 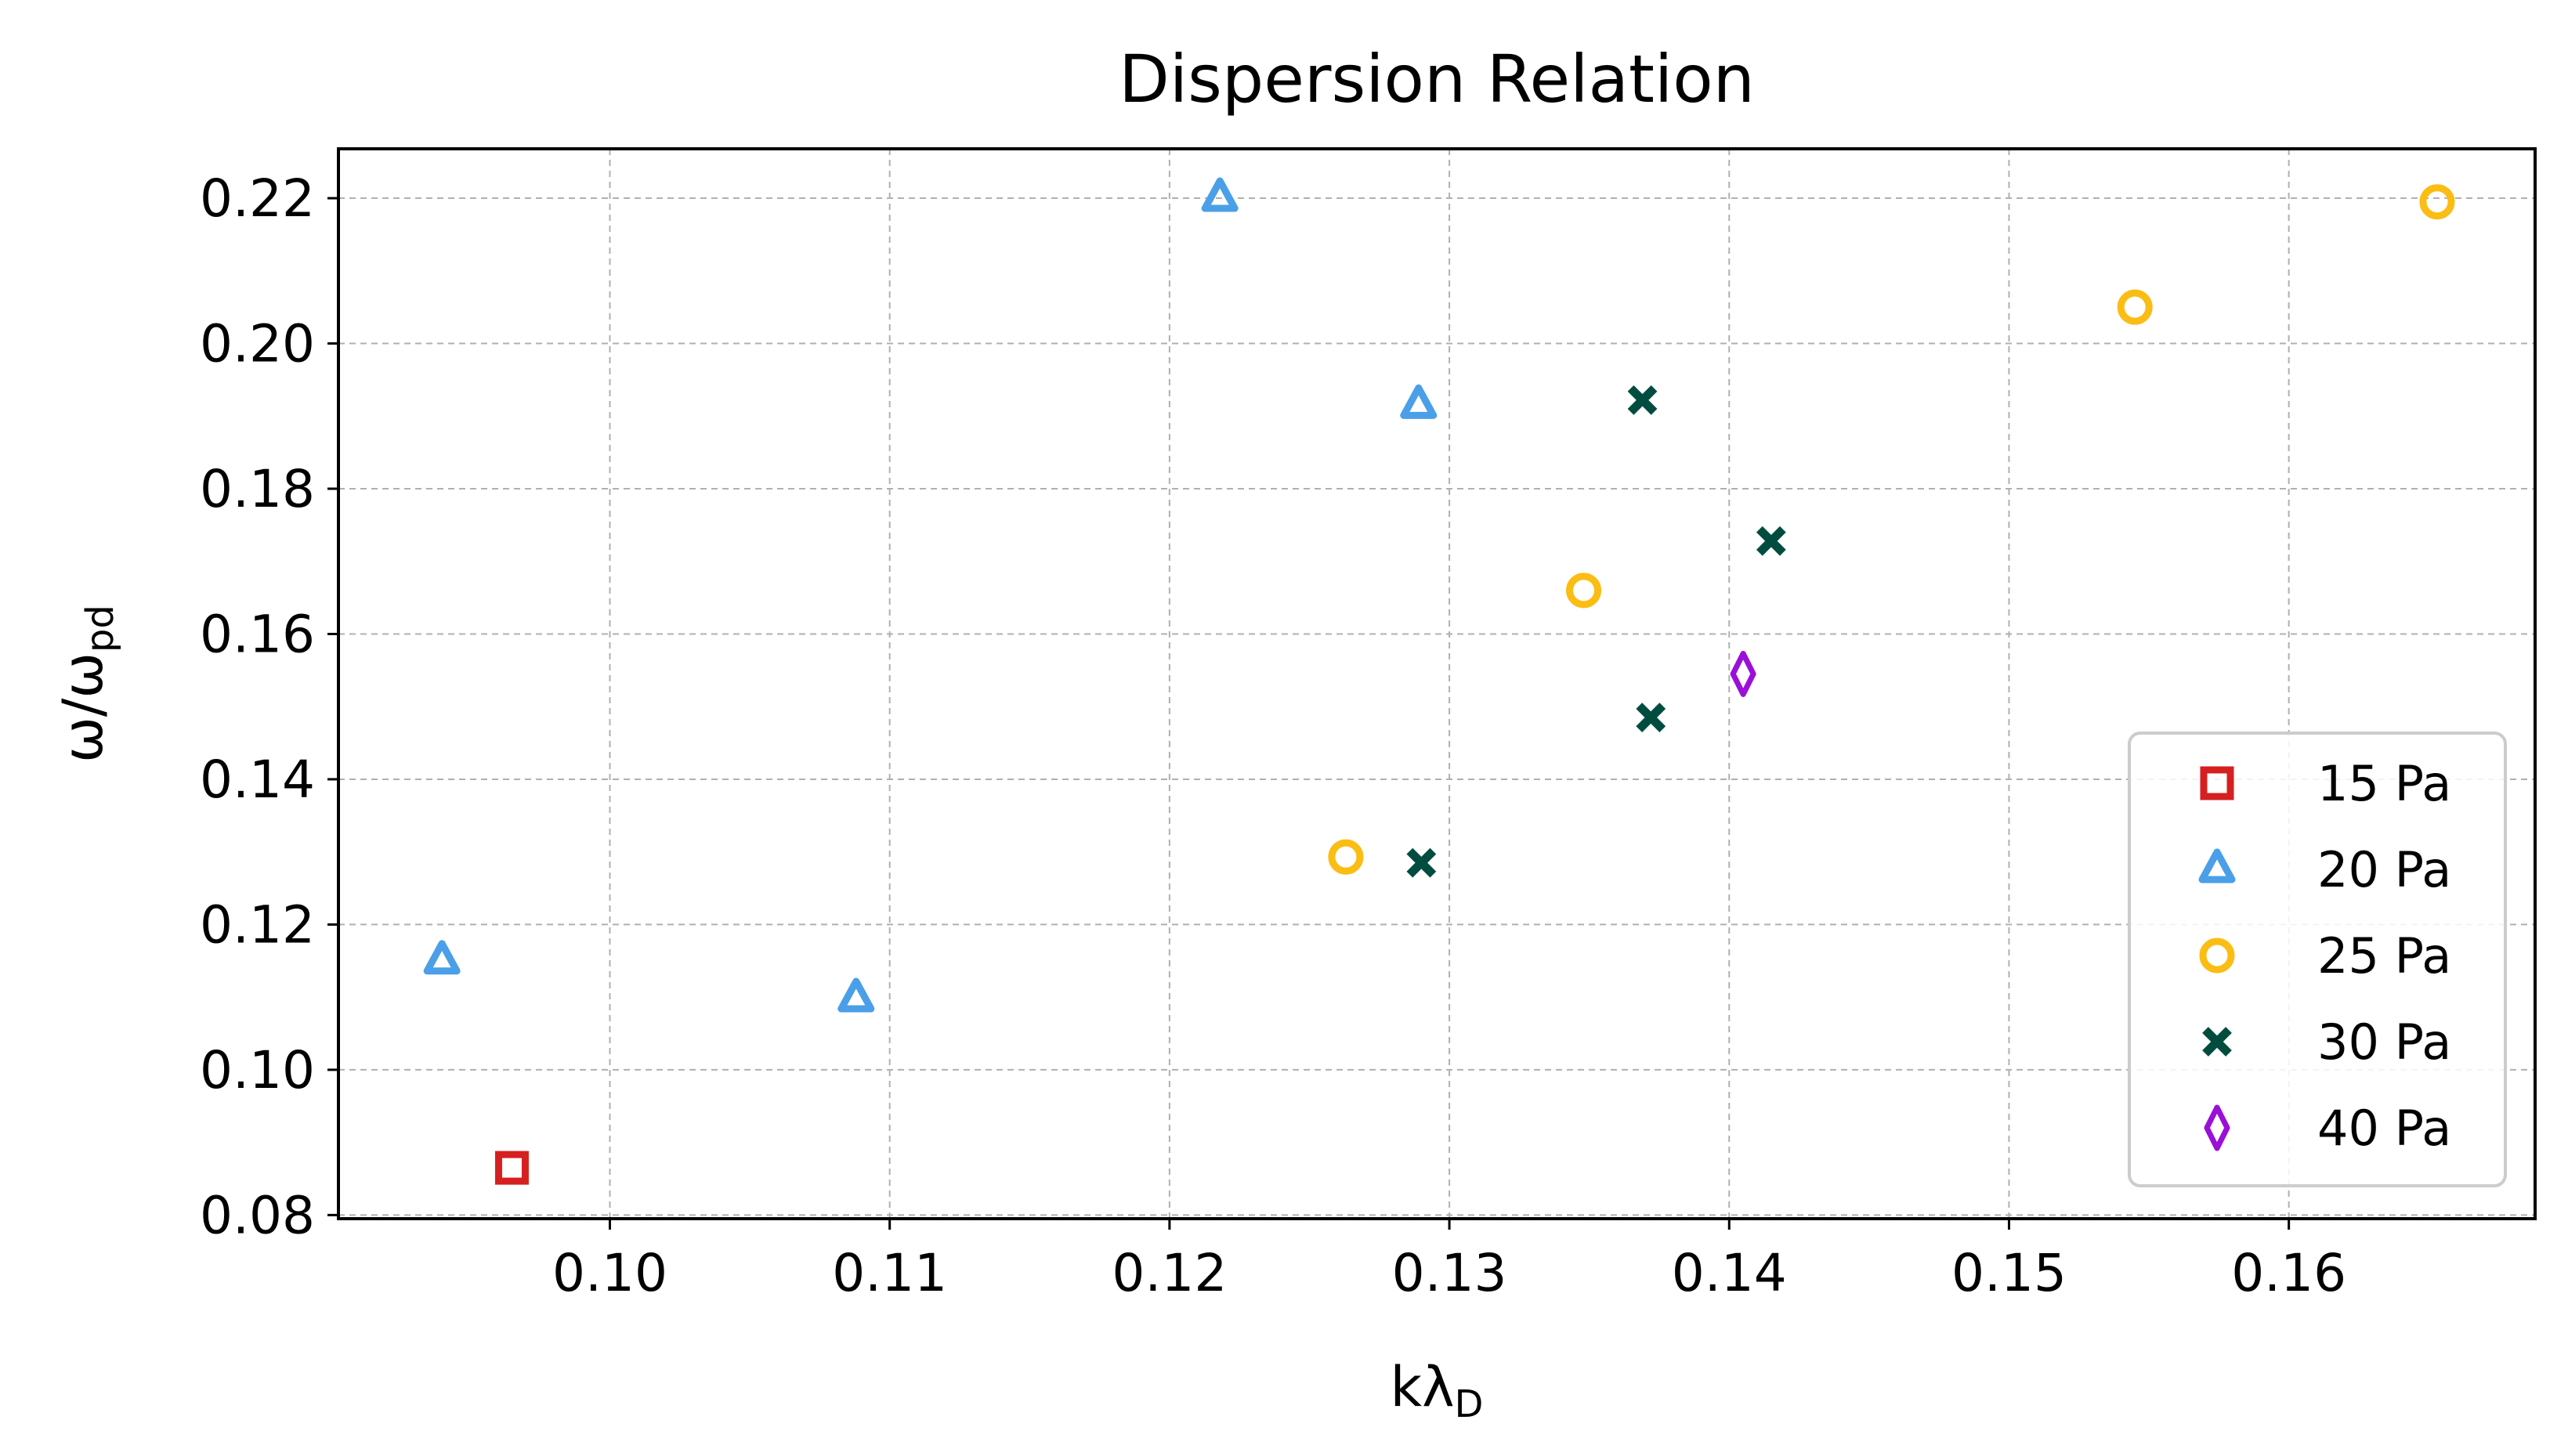 I want to click on y-axis-label-main: ω/ω, so click(x=83, y=707).